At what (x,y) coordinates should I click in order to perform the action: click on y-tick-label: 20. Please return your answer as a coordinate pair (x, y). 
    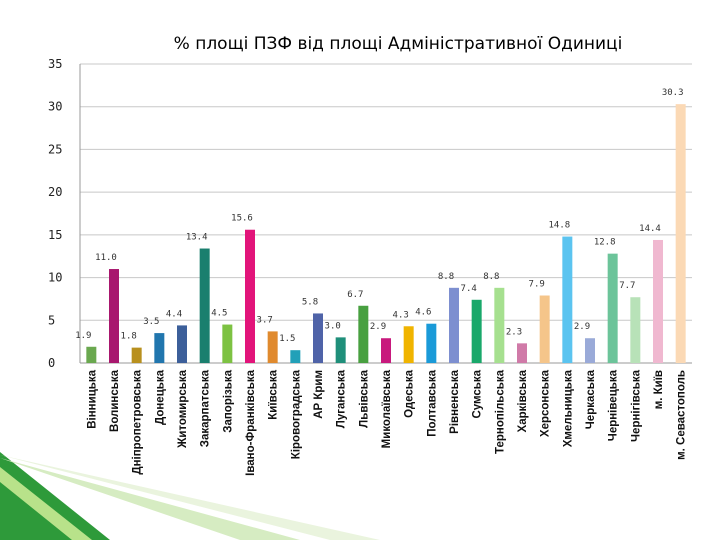
    Looking at the image, I should click on (55, 192).